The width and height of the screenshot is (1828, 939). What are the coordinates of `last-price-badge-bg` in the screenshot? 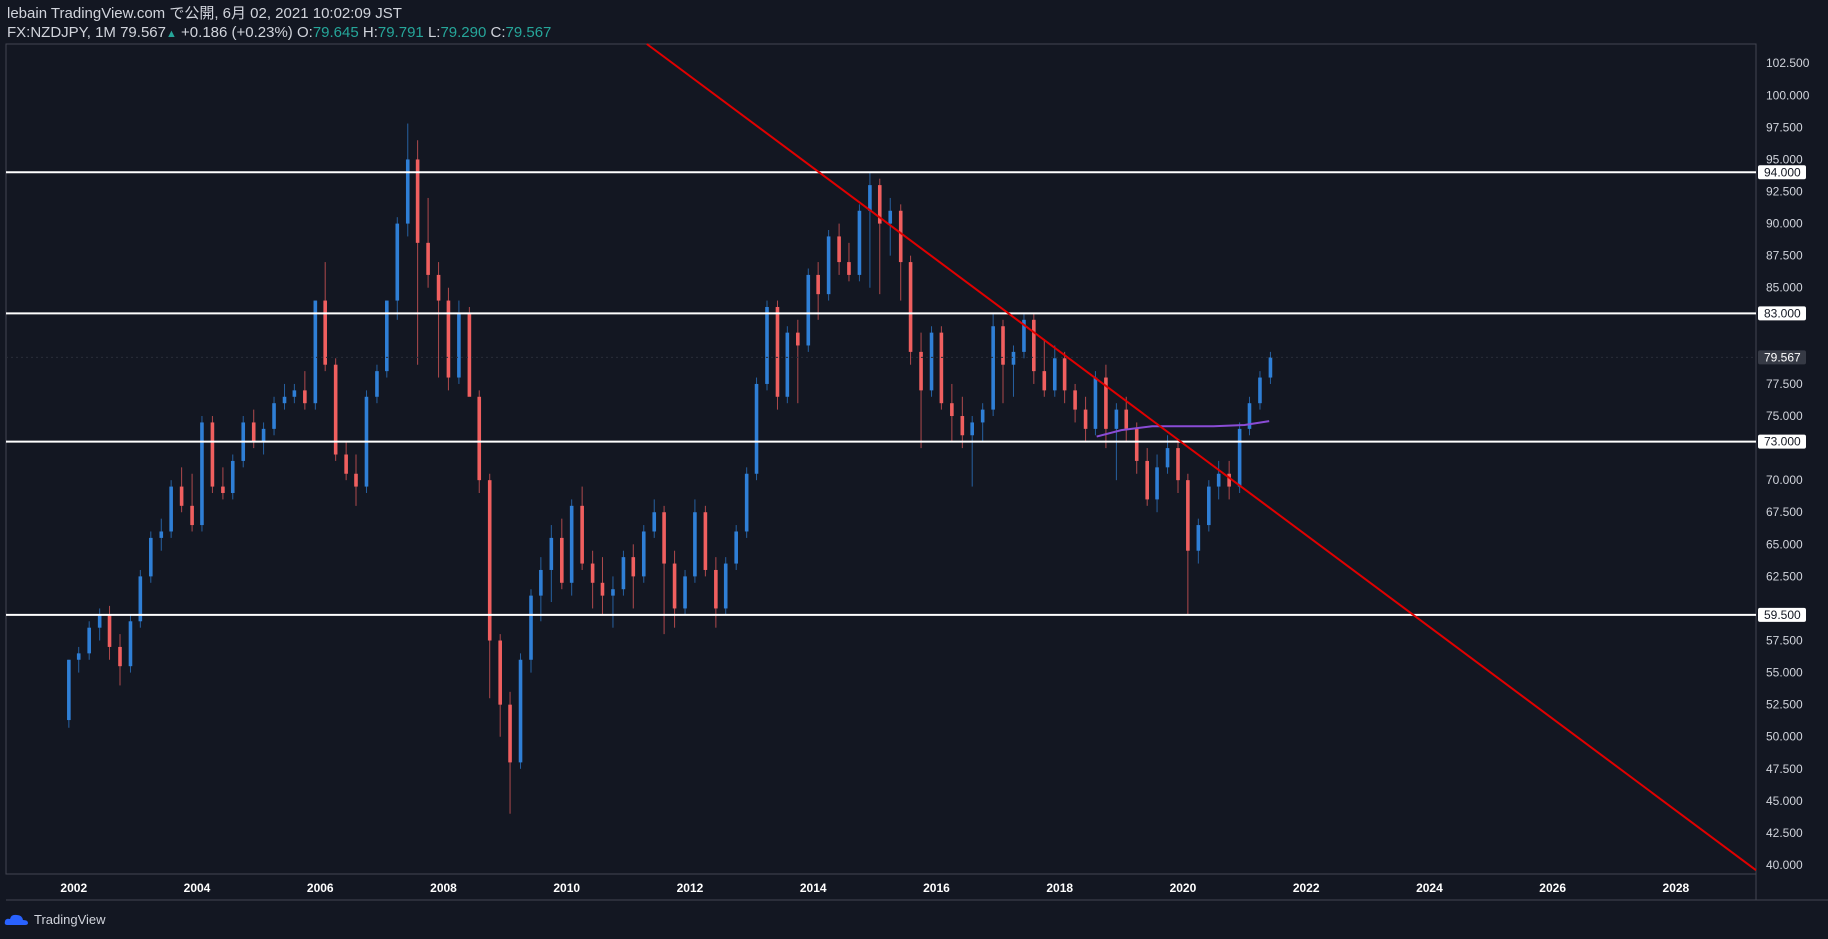 It's located at (1782, 357).